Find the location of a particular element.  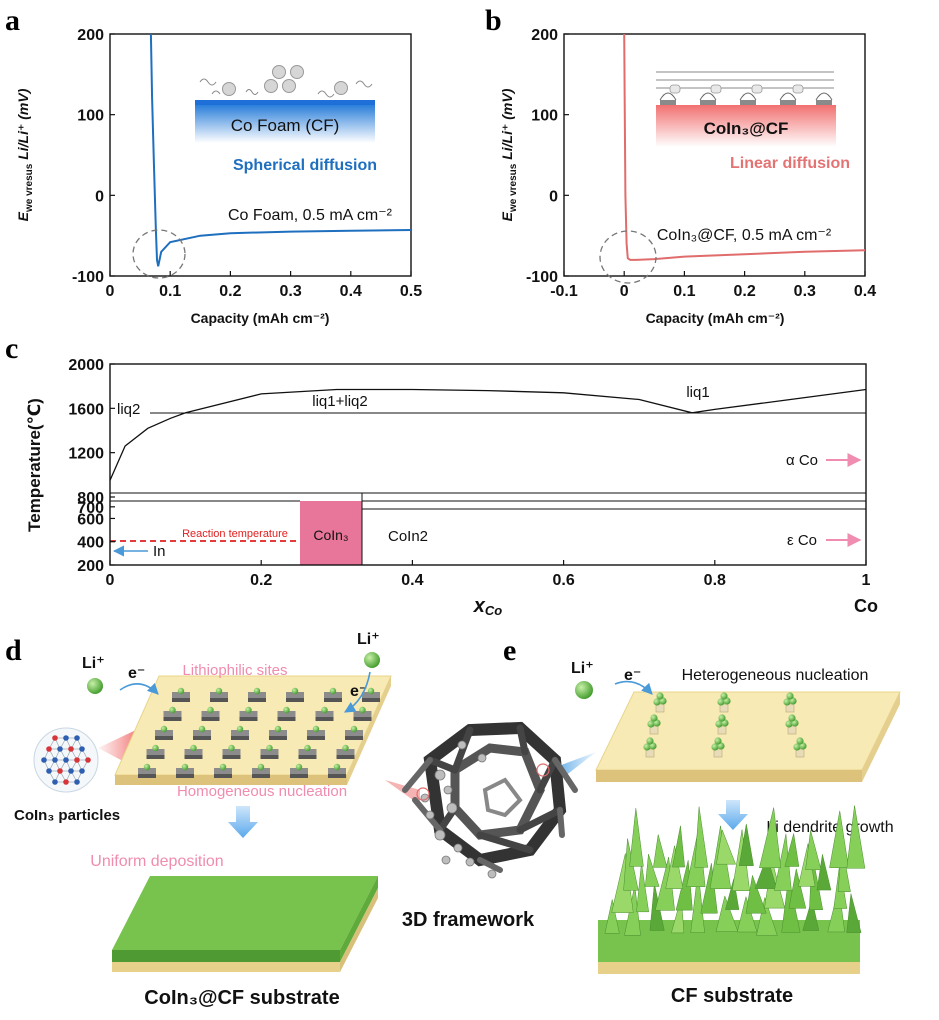

y-tick-label: 700 is located at coordinates (90, 508).